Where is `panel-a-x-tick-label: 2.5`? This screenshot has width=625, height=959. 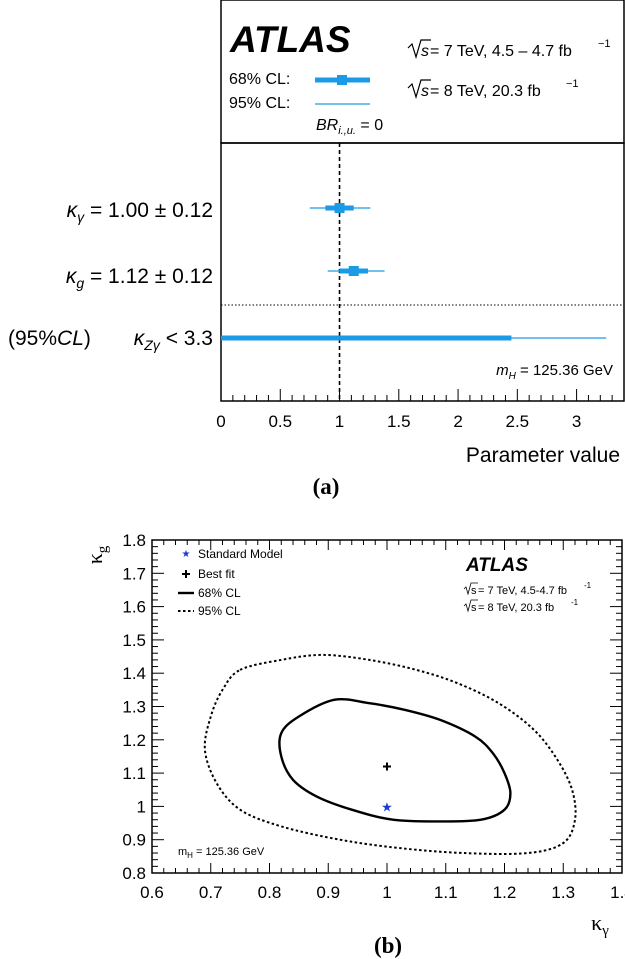
panel-a-x-tick-label: 2.5 is located at coordinates (518, 421).